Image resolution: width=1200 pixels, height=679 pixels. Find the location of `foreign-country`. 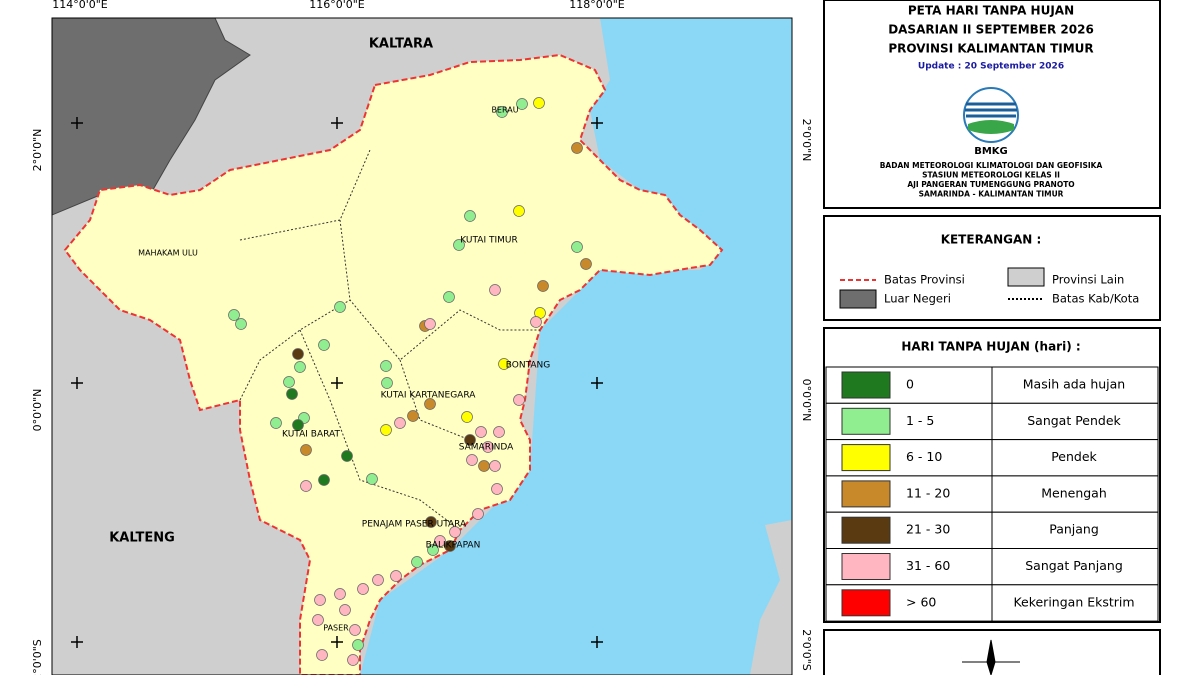

foreign-country is located at coordinates (151, 117).